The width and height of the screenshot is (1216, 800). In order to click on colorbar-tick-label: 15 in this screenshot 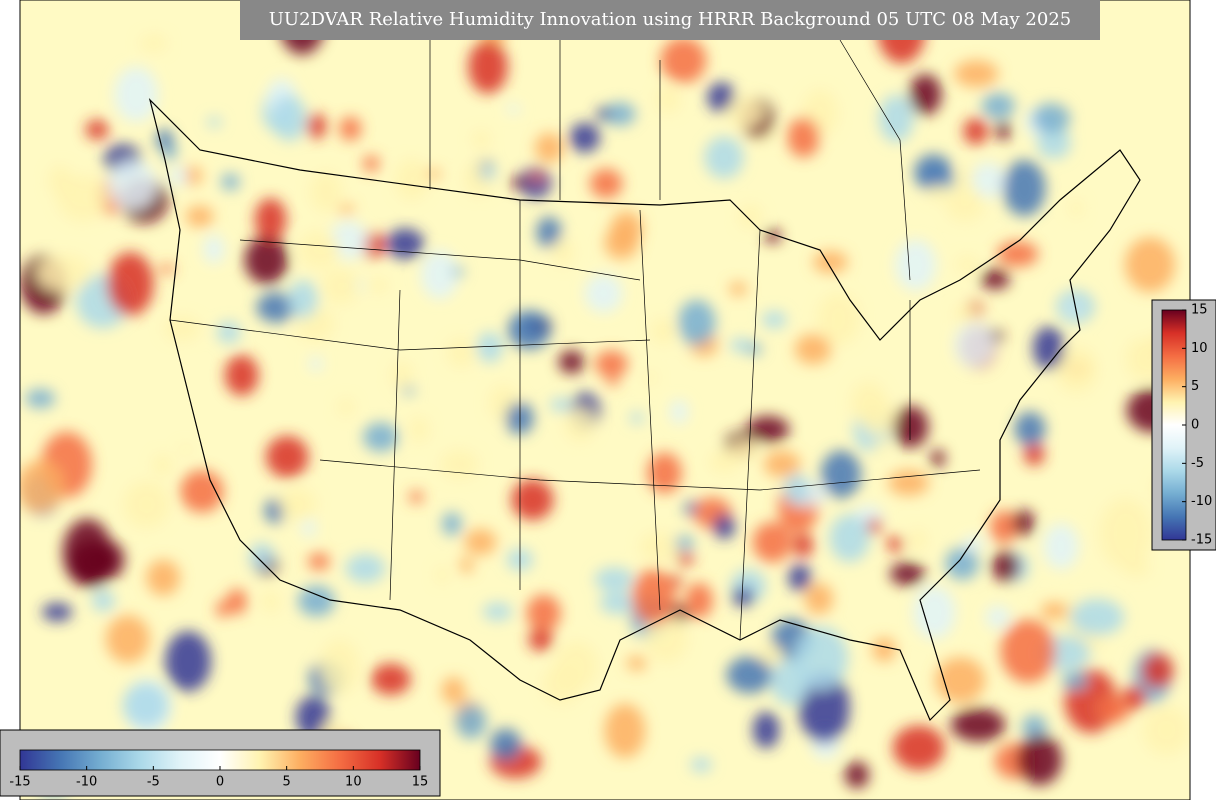, I will do `click(420, 782)`.